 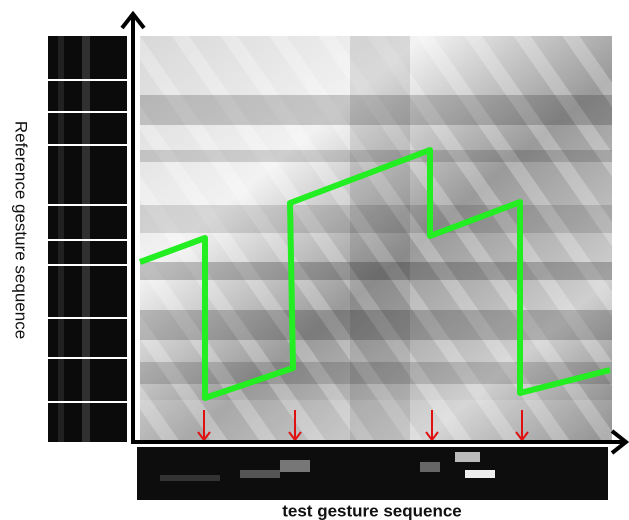 I want to click on strip-dividers, so click(x=87, y=241).